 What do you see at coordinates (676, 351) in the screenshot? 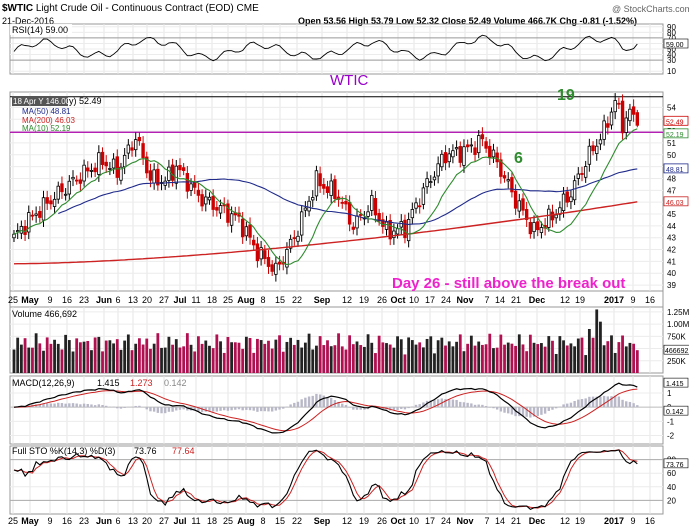
I see `volume-value-tag-text: 466692` at bounding box center [676, 351].